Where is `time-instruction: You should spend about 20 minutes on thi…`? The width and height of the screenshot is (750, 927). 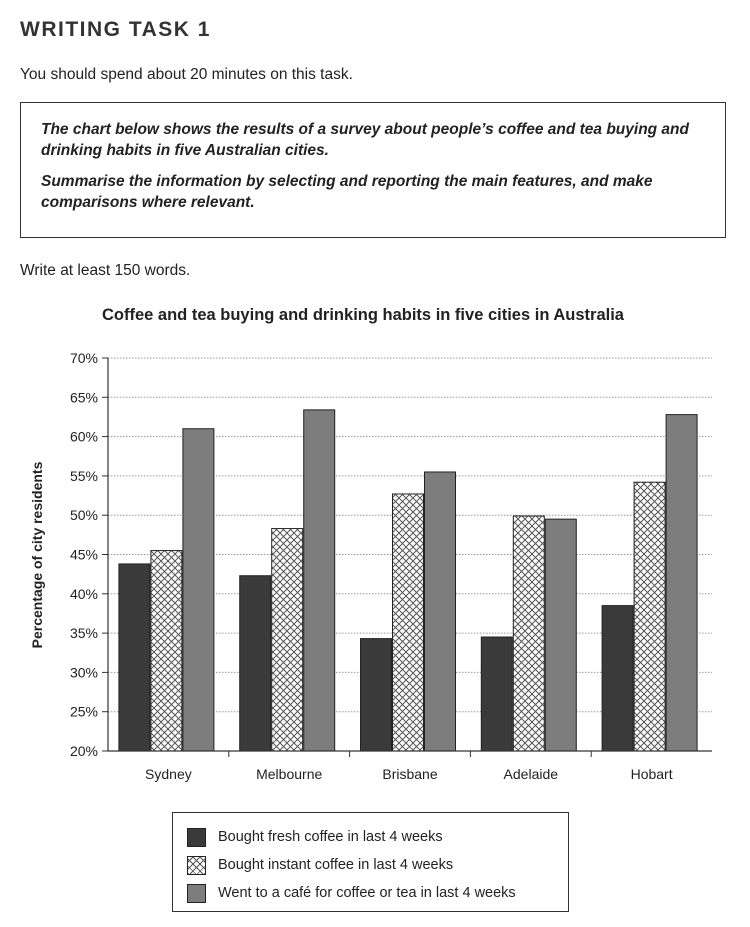 time-instruction: You should spend about 20 minutes on thi… is located at coordinates (186, 74).